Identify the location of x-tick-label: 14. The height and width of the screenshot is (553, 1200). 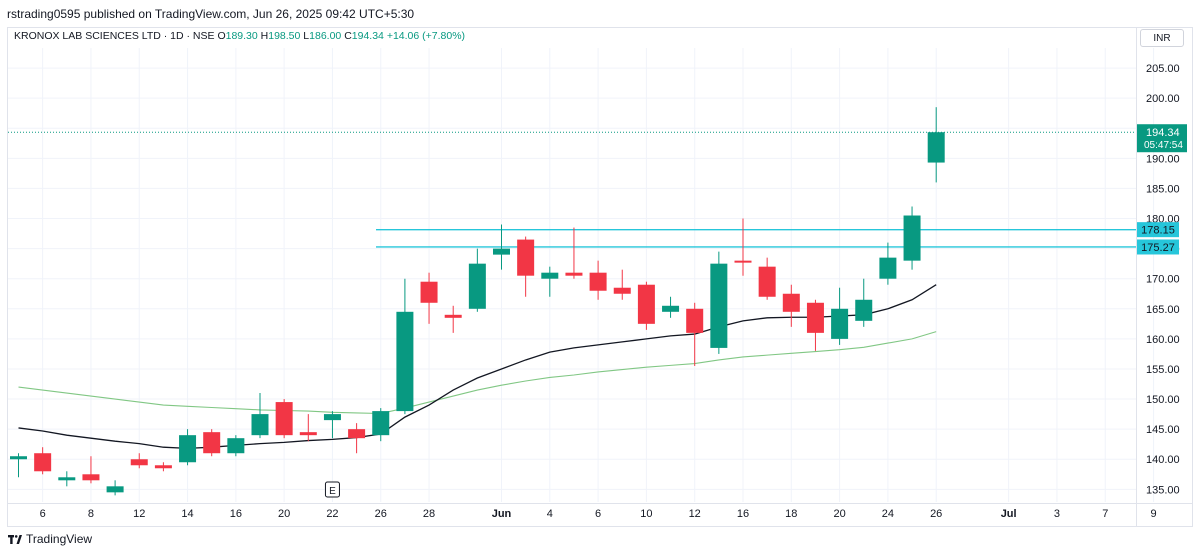
(187, 514).